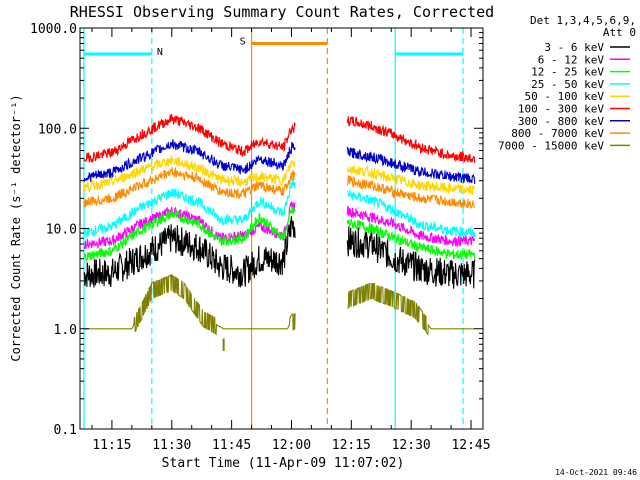 The height and width of the screenshot is (480, 640). Describe the element at coordinates (291, 445) in the screenshot. I see `x-tick-label: 12:00` at that location.